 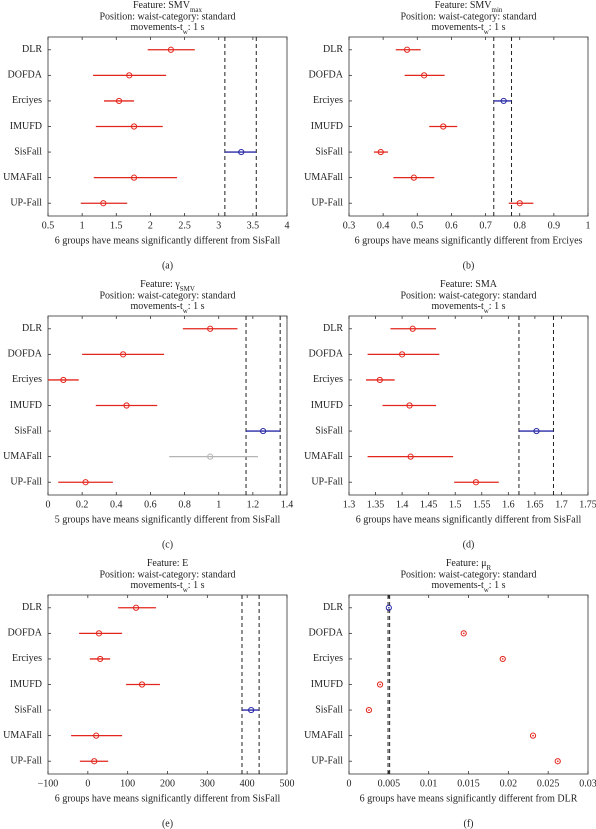 What do you see at coordinates (535, 504) in the screenshot?
I see `x-tick-label: 1.65` at bounding box center [535, 504].